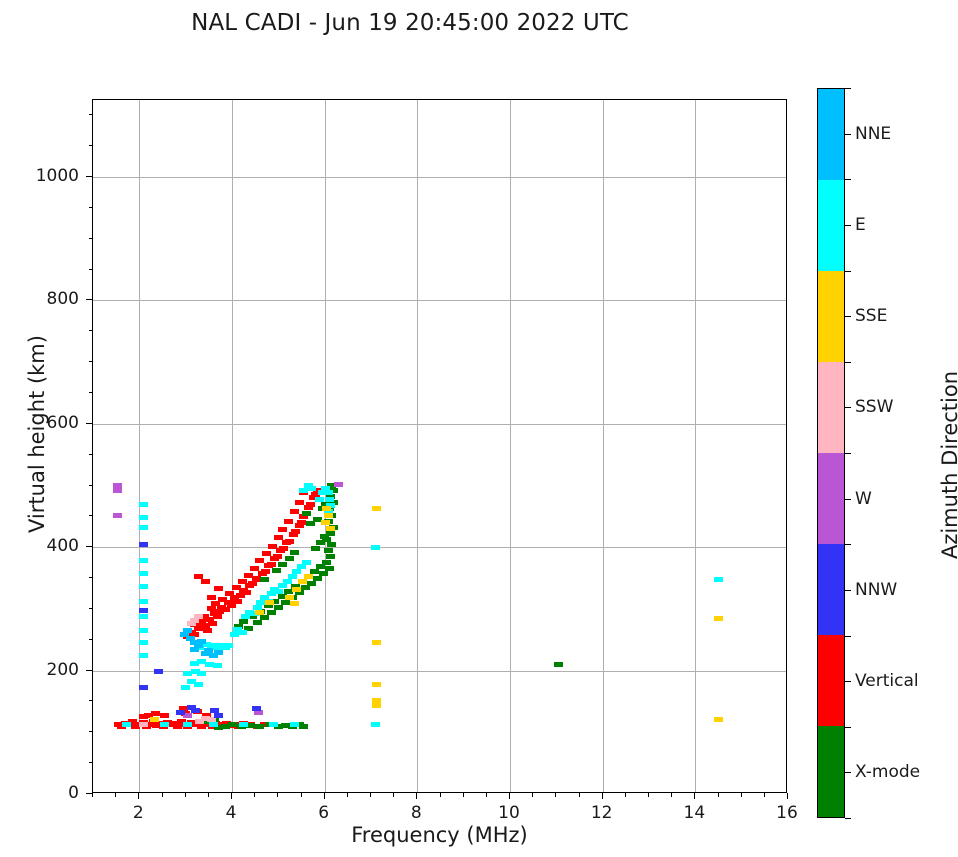 The image size is (958, 857). What do you see at coordinates (439, 671) in the screenshot?
I see `gridline-horizontal` at bounding box center [439, 671].